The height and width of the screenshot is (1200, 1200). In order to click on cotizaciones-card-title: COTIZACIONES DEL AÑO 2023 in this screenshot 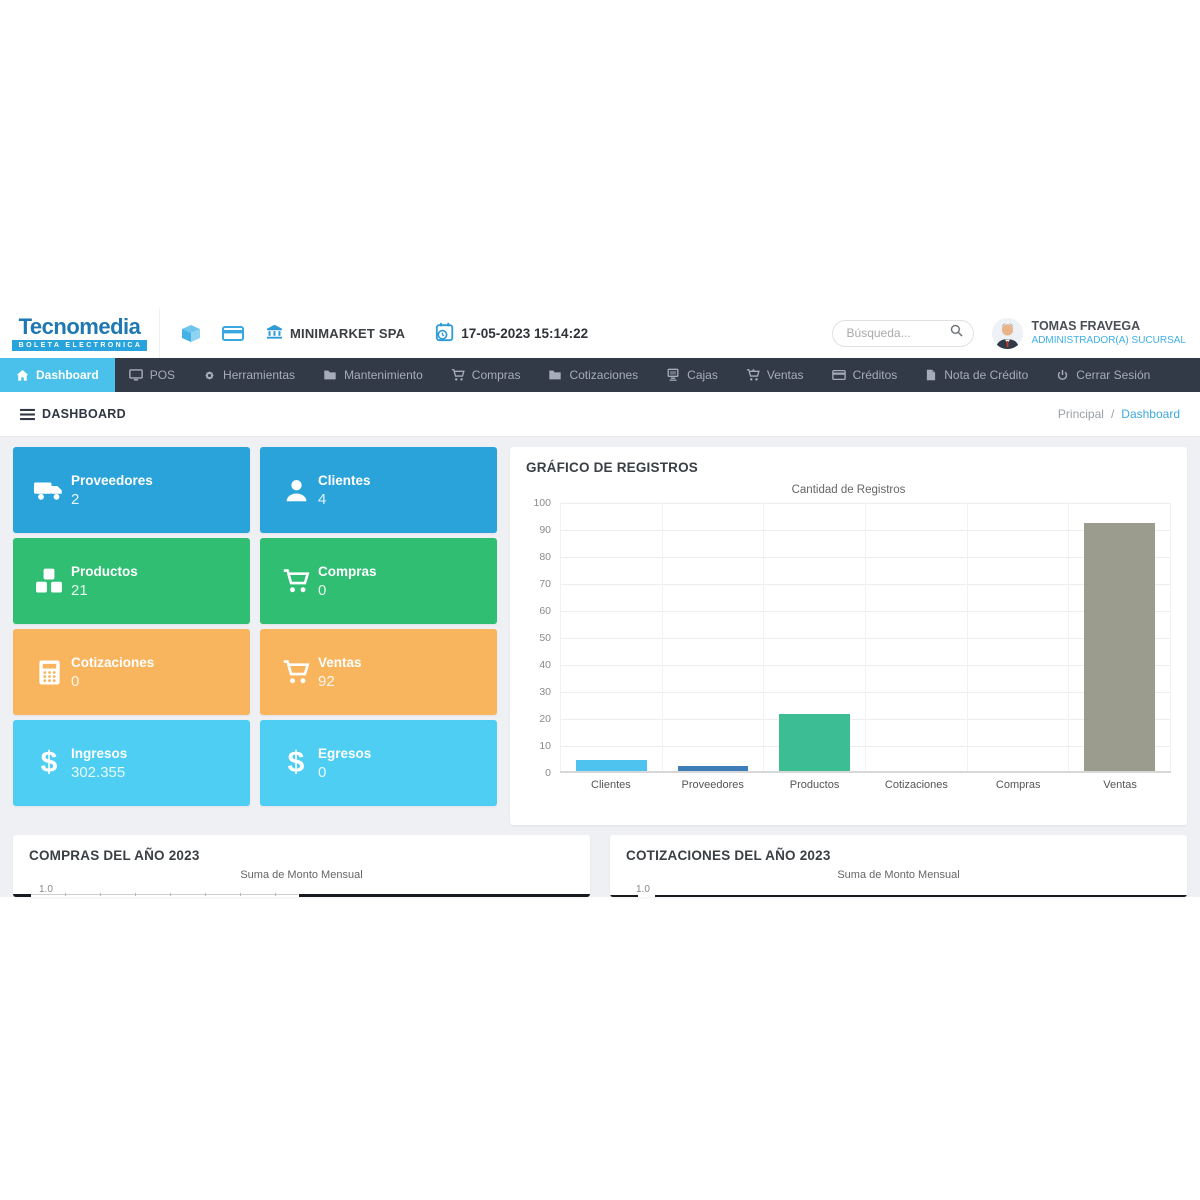, I will do `click(728, 855)`.